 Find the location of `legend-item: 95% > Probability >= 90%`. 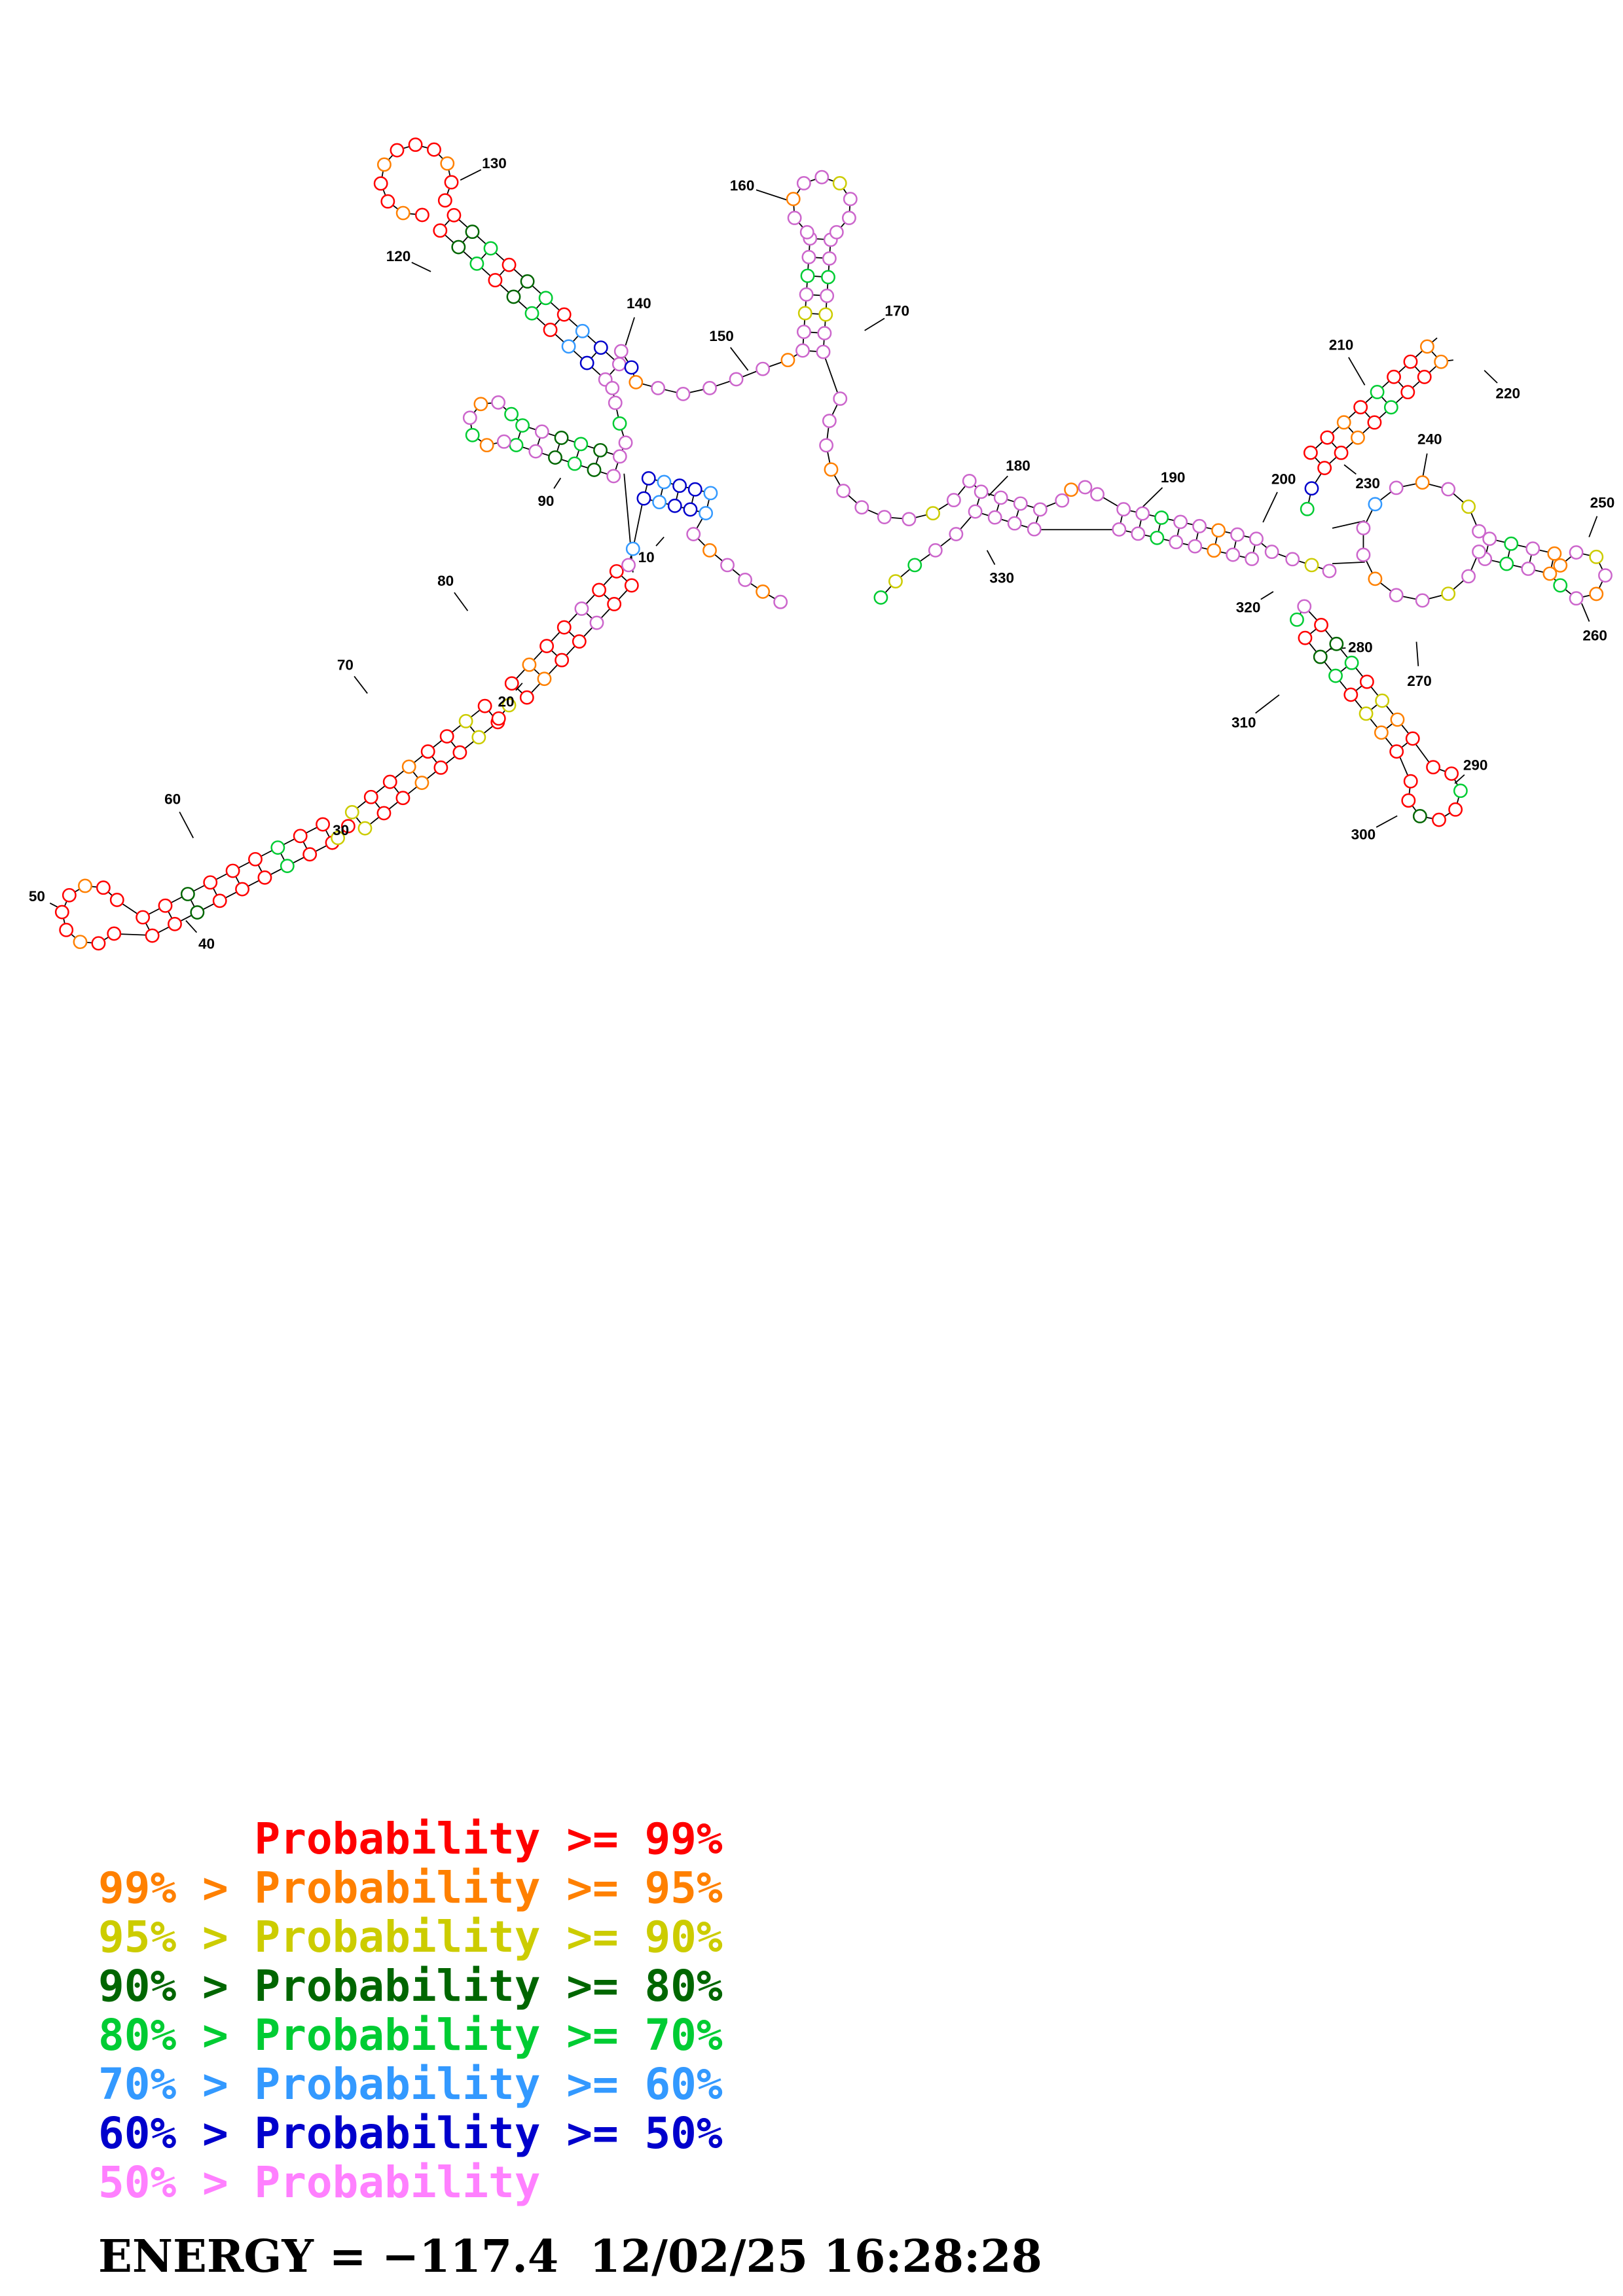

legend-item: 95% > Probability >= 90% is located at coordinates (410, 1937).